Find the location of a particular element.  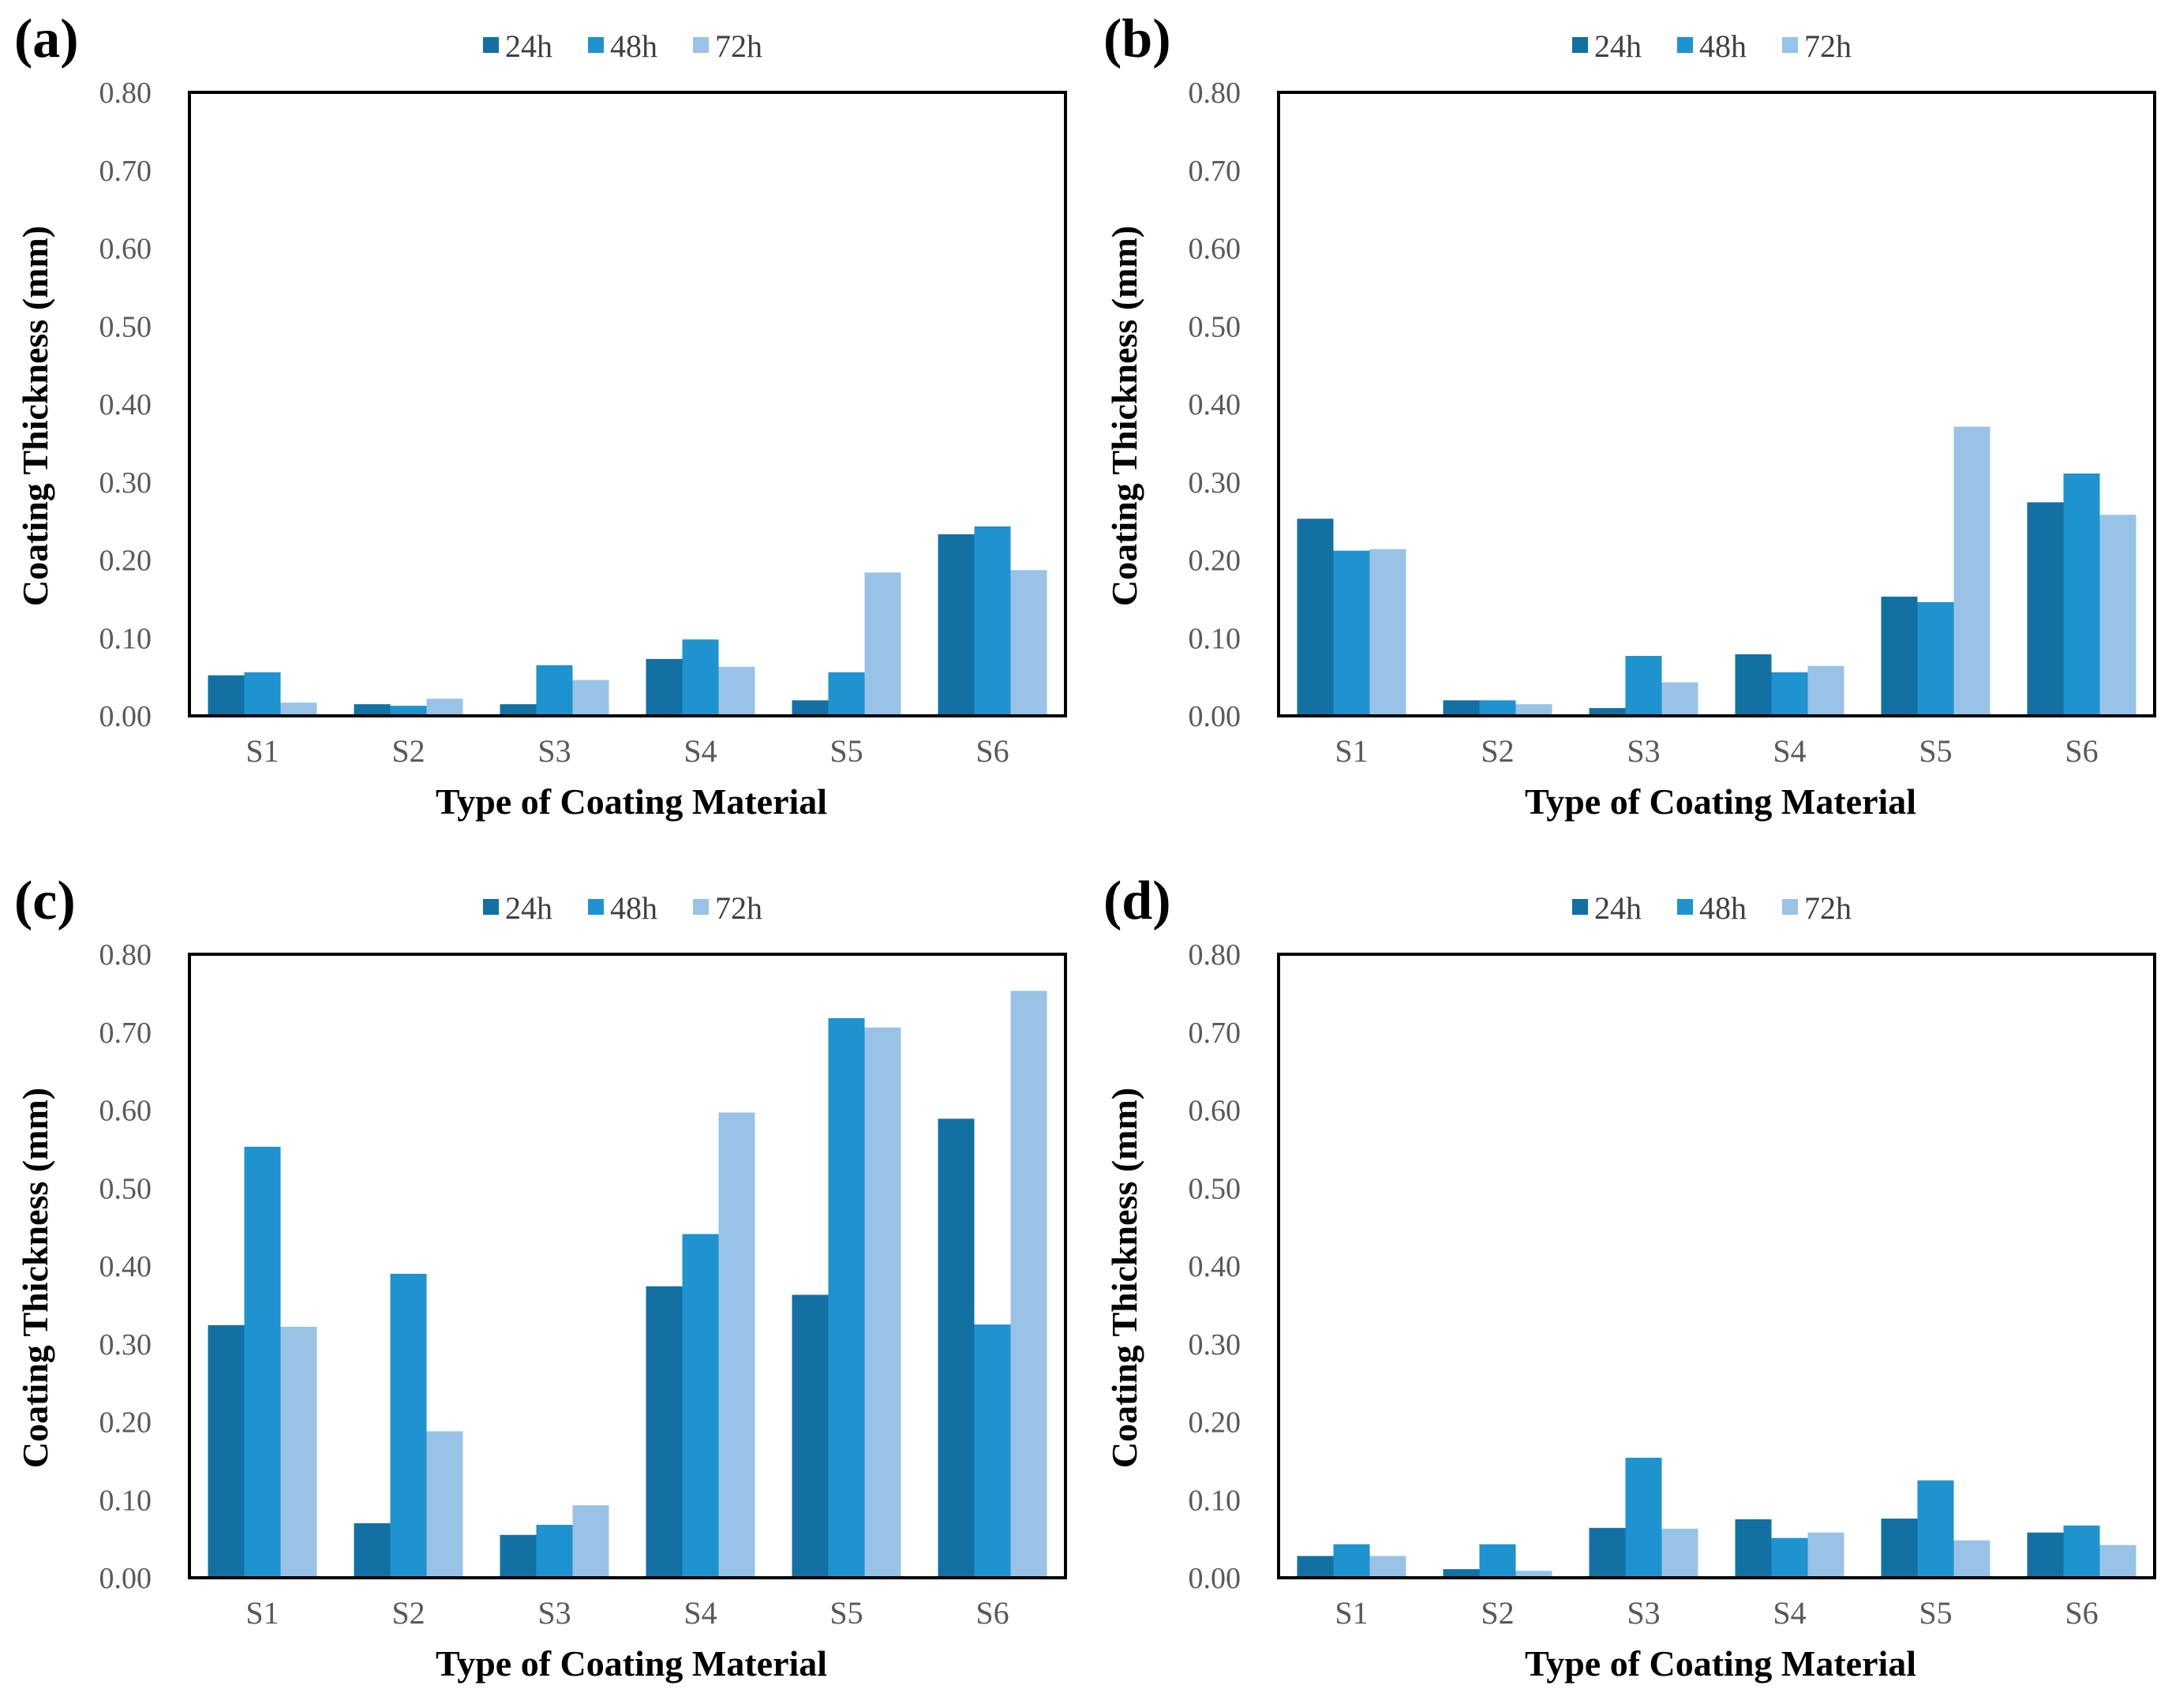

legend-label-24h: 24h is located at coordinates (528, 908).